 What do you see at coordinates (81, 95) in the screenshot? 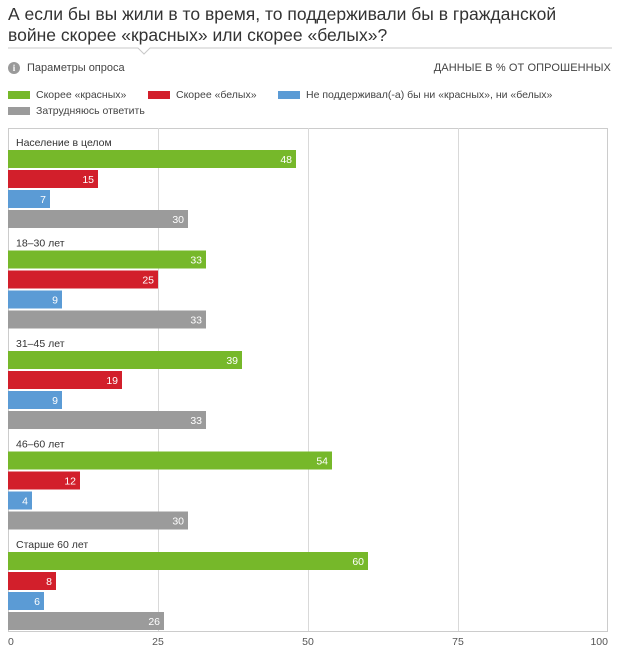
I see `legend-label: Скорее «красных»` at bounding box center [81, 95].